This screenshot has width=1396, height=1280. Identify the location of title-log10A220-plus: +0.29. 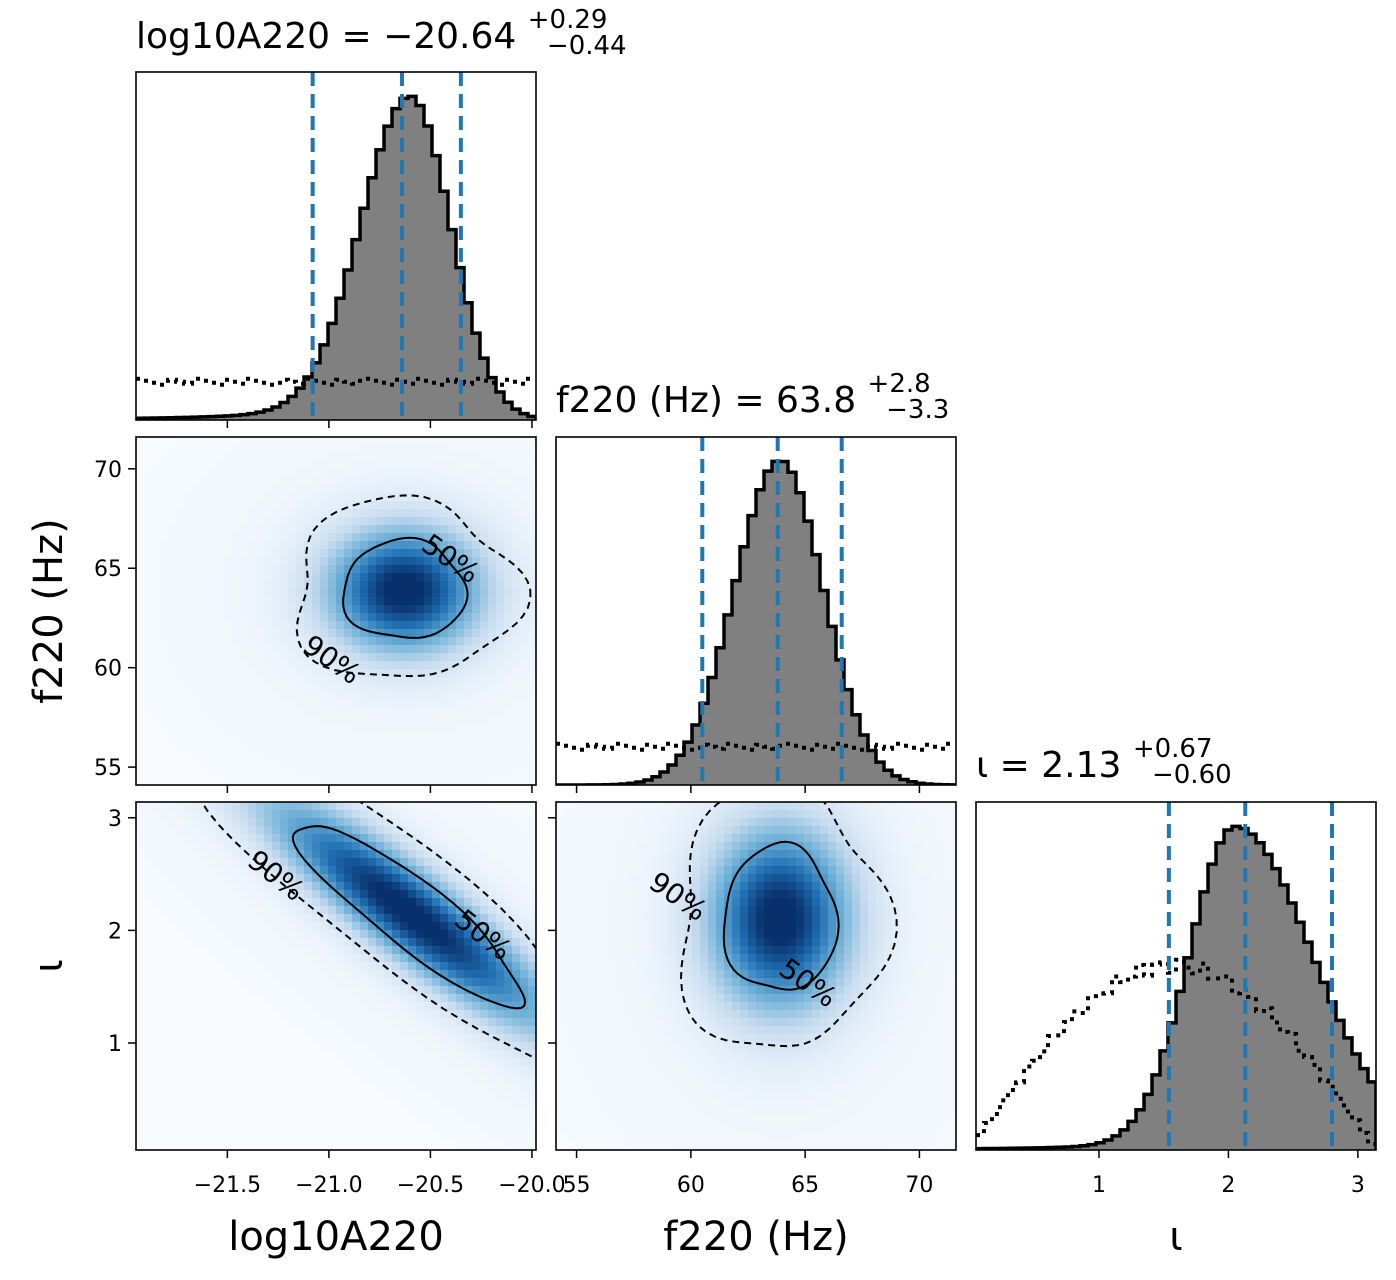
(568, 20).